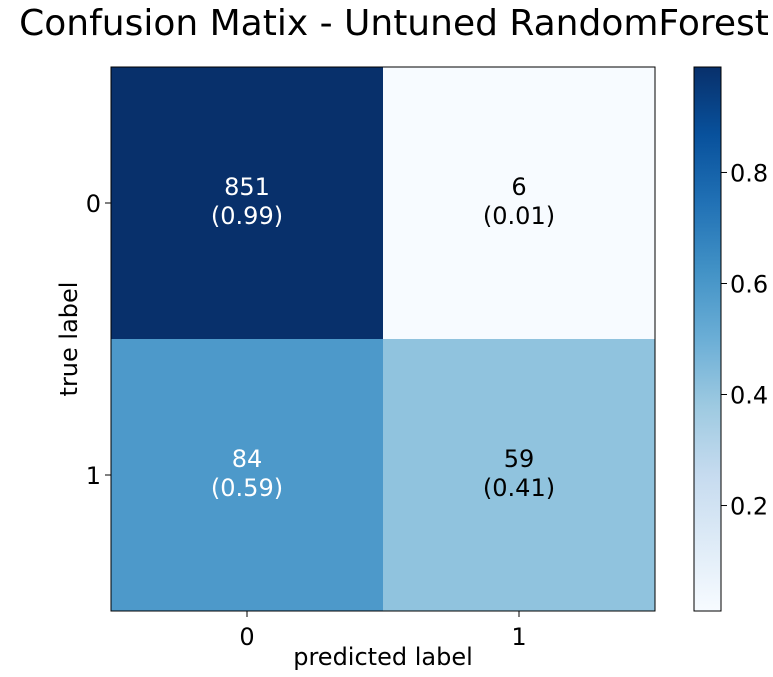 This screenshot has width=773, height=677. Describe the element at coordinates (93, 476) in the screenshot. I see `y-tick-label: 1` at that location.